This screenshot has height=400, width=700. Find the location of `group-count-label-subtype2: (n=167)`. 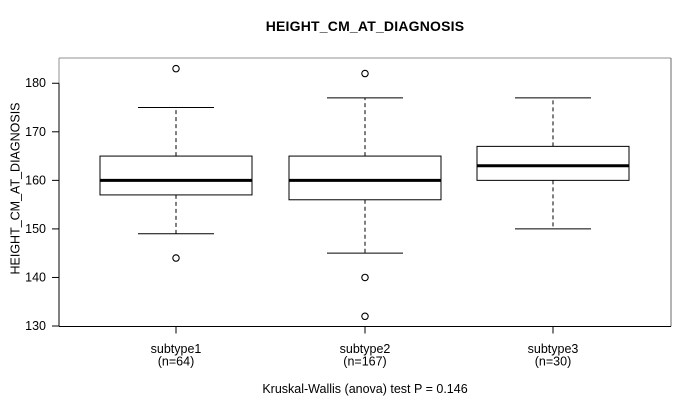

group-count-label-subtype2: (n=167) is located at coordinates (364, 362).